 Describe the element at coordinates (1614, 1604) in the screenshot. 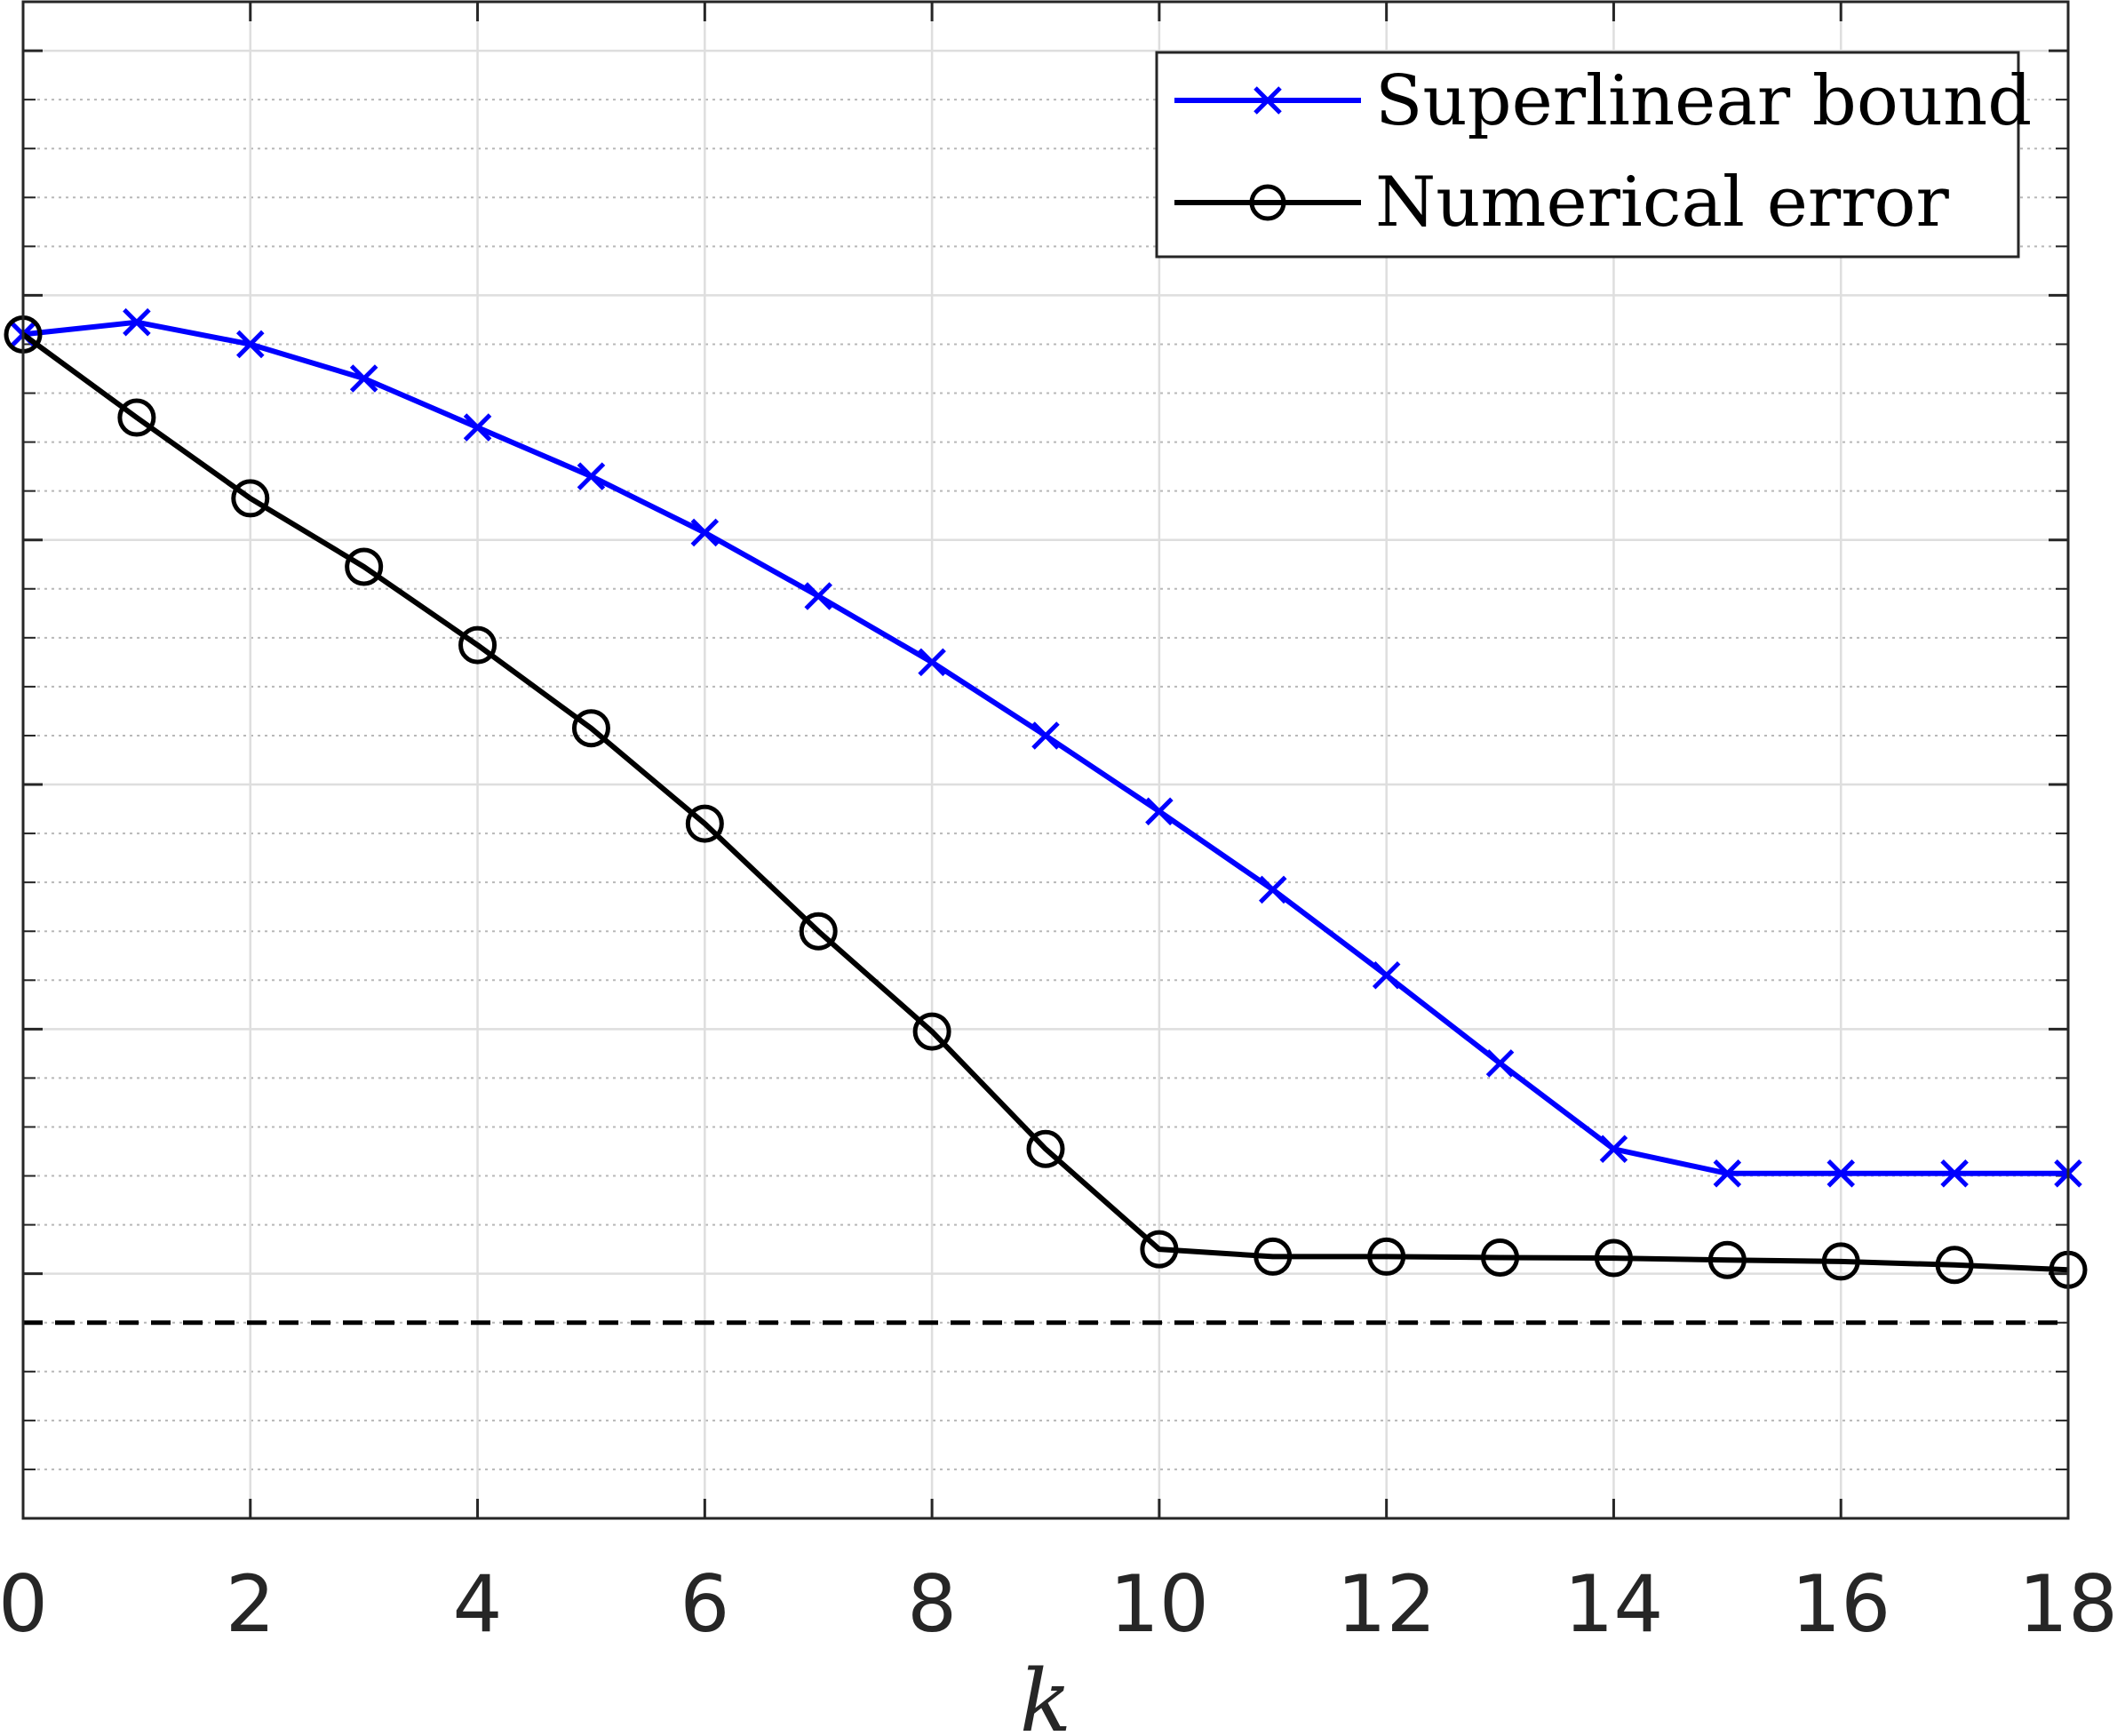

I see `x-tick-label: 14` at that location.